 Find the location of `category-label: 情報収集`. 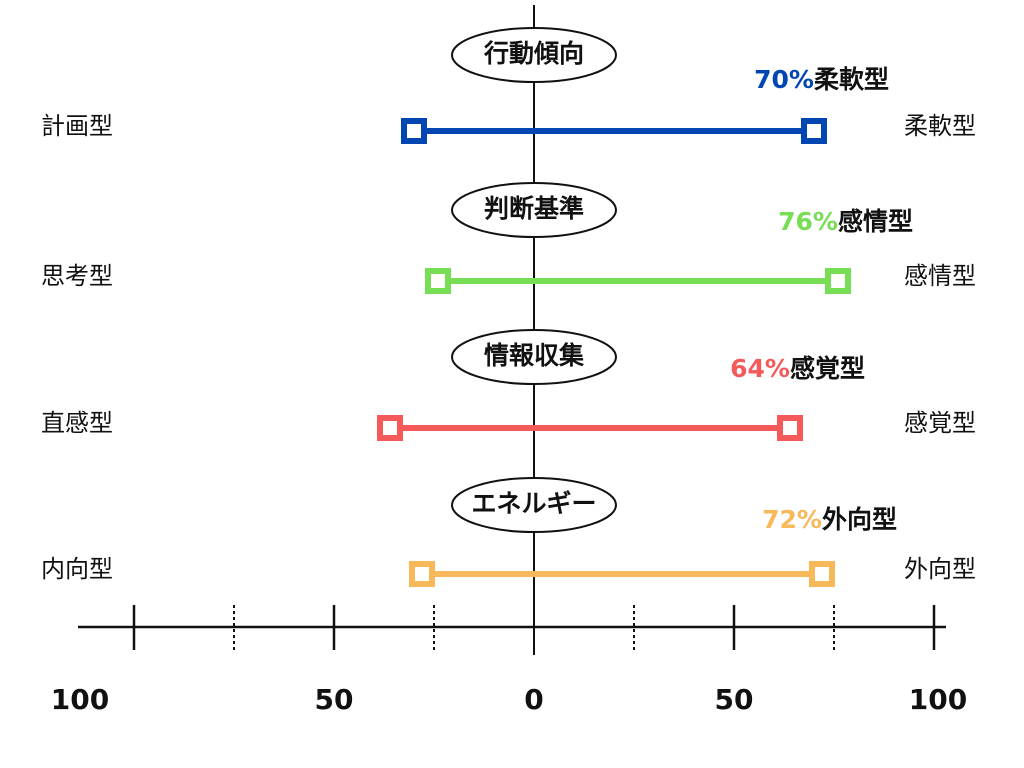

category-label: 情報収集 is located at coordinates (534, 355).